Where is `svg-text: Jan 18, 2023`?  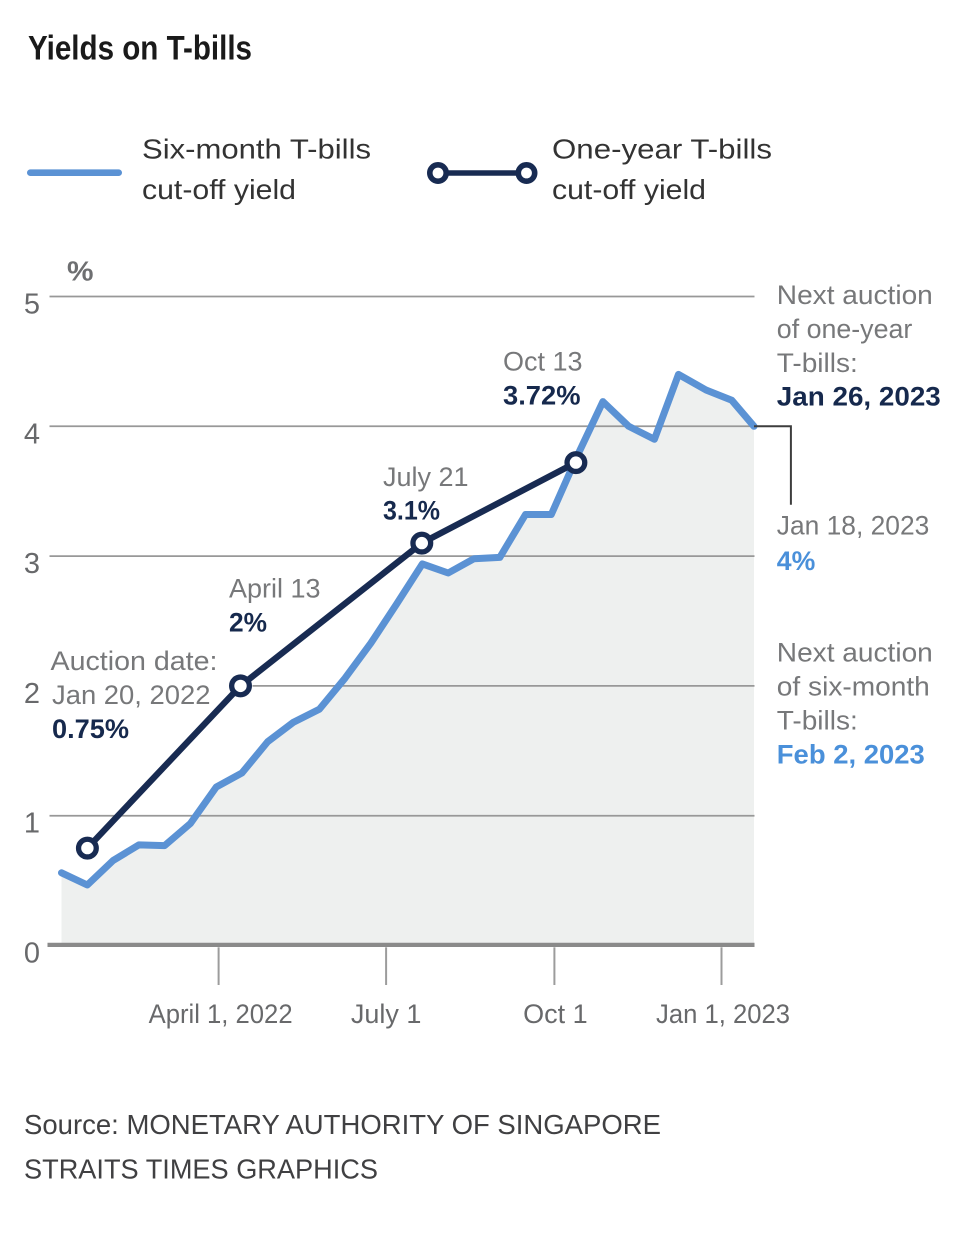 svg-text: Jan 18, 2023 is located at coordinates (853, 525).